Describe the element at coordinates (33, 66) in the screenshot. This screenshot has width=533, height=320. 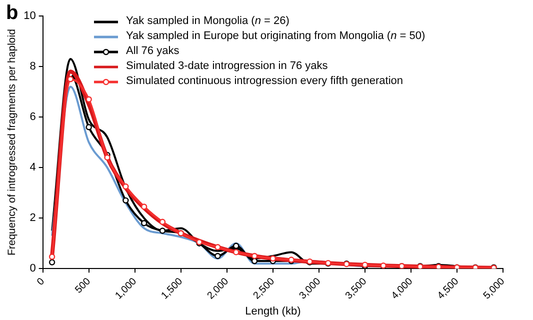
I see `y-tick-label: 8` at that location.